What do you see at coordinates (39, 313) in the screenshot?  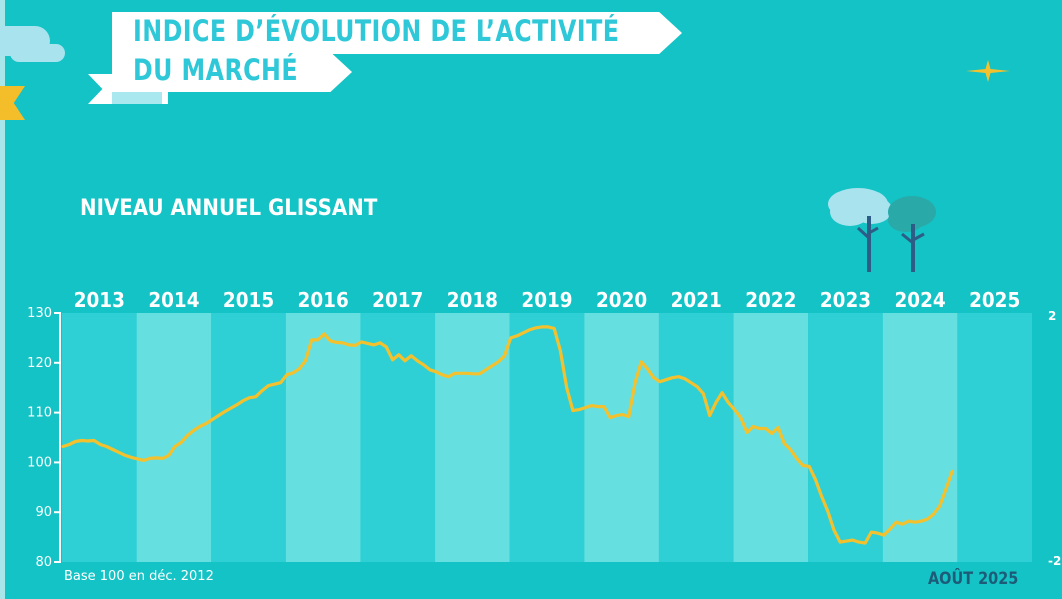 I see `y-tick-label: 130` at bounding box center [39, 313].